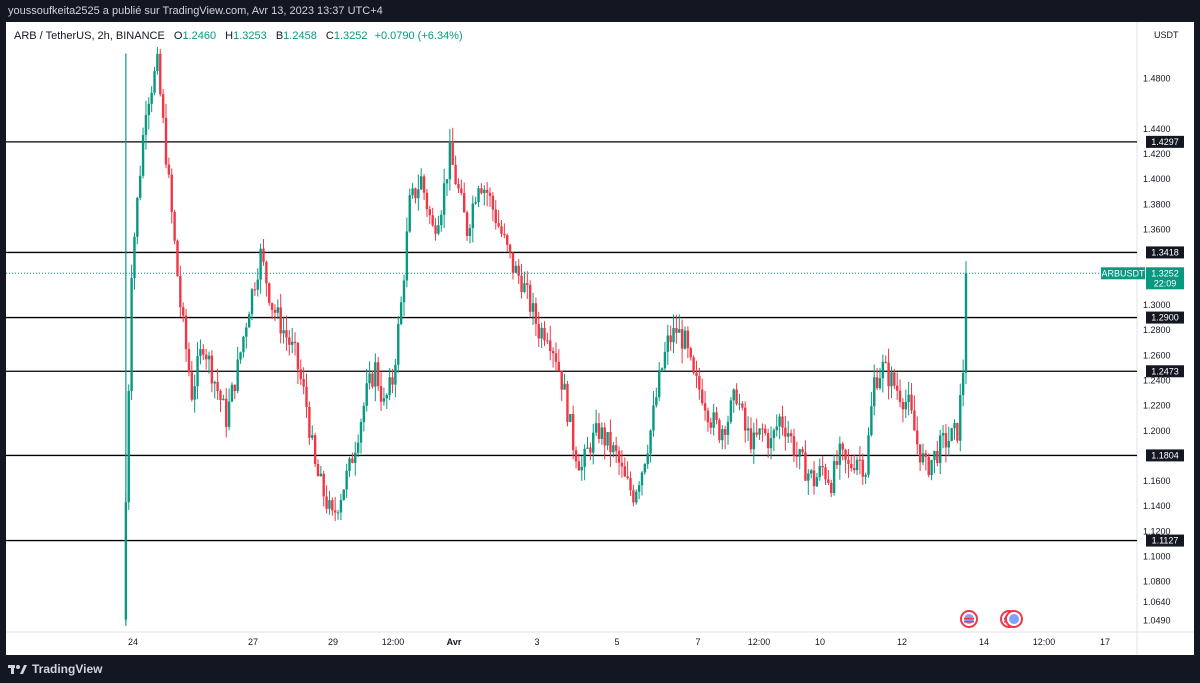 This screenshot has height=683, width=1200. Describe the element at coordinates (1166, 35) in the screenshot. I see `currency-label: USDT` at that location.